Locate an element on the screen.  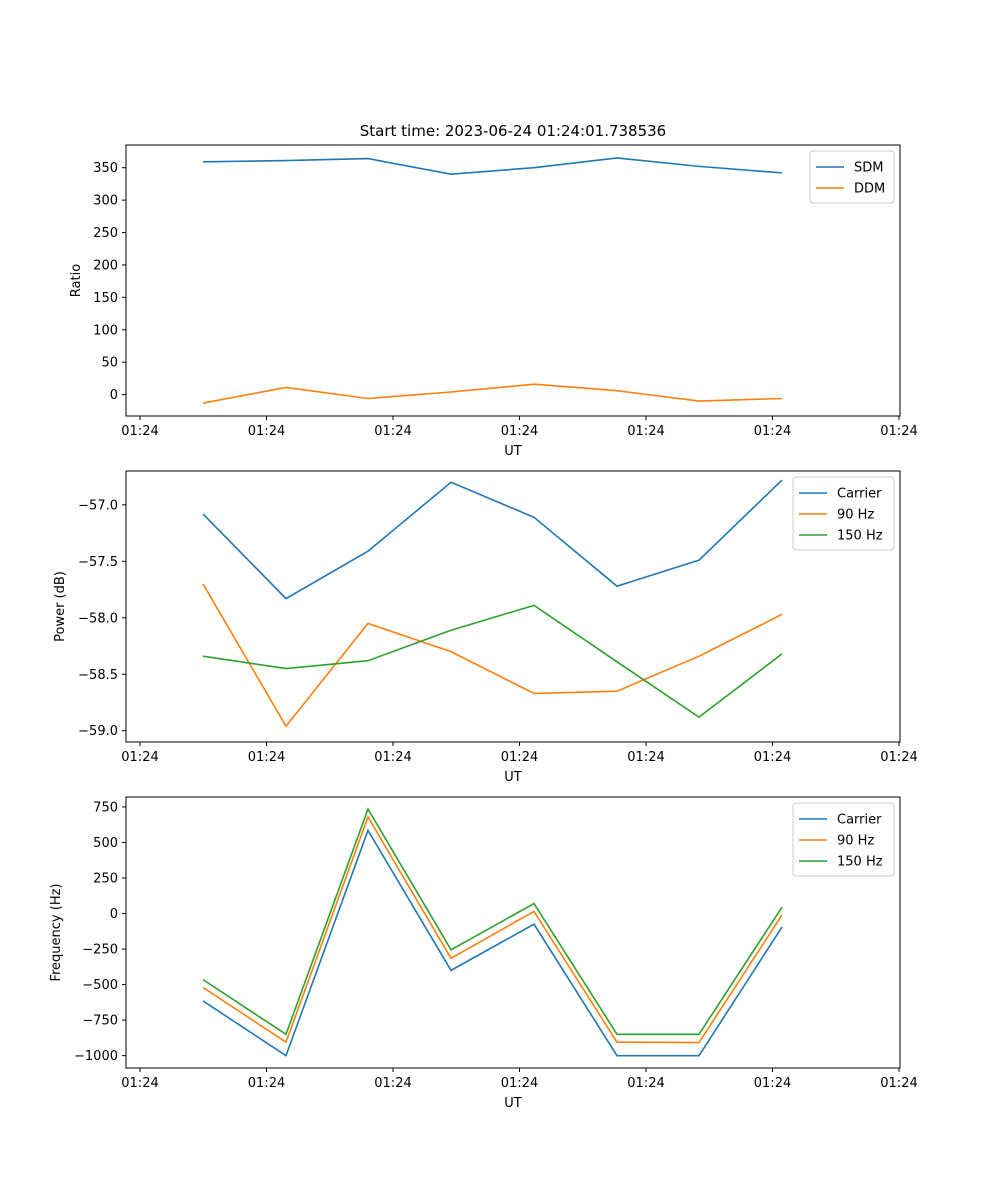
y-tick-label: −59.0 is located at coordinates (98, 731).